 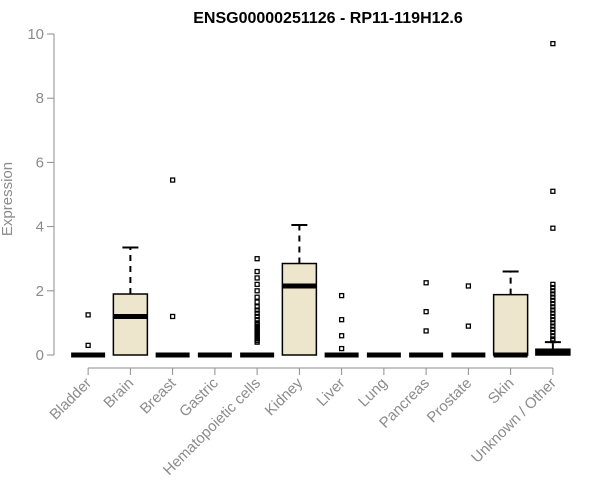 What do you see at coordinates (118, 393) in the screenshot?
I see `x-tick-label: Brain` at bounding box center [118, 393].